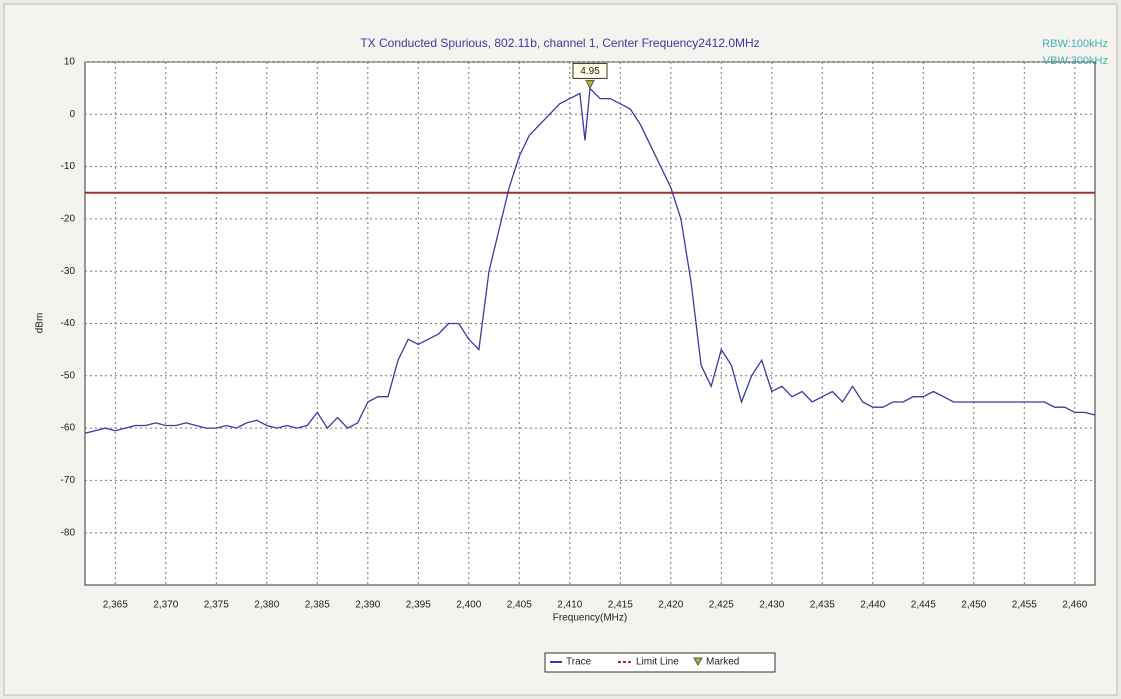  What do you see at coordinates (317, 605) in the screenshot?
I see `x-tick-label: 2,385` at bounding box center [317, 605].